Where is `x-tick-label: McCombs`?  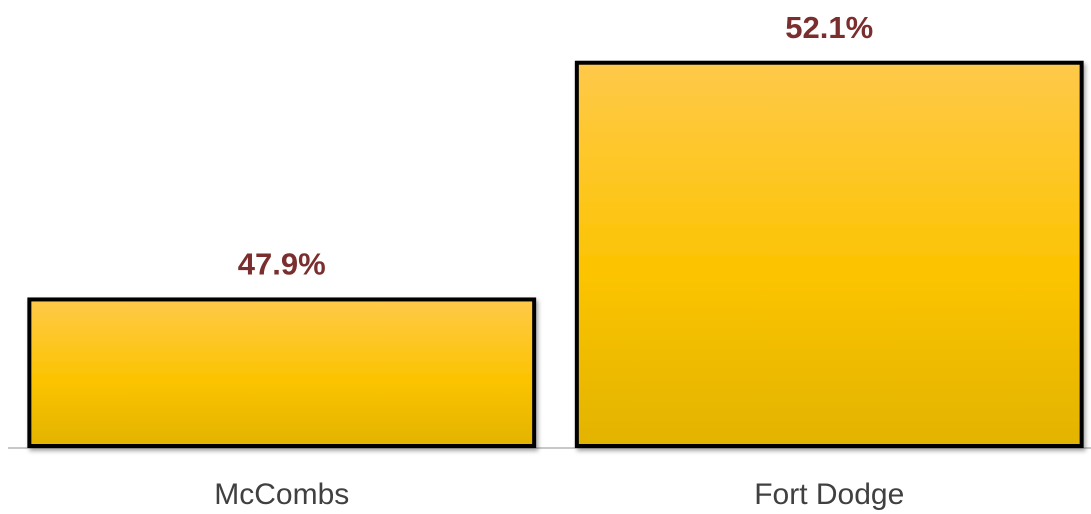 x-tick-label: McCombs is located at coordinates (281, 494).